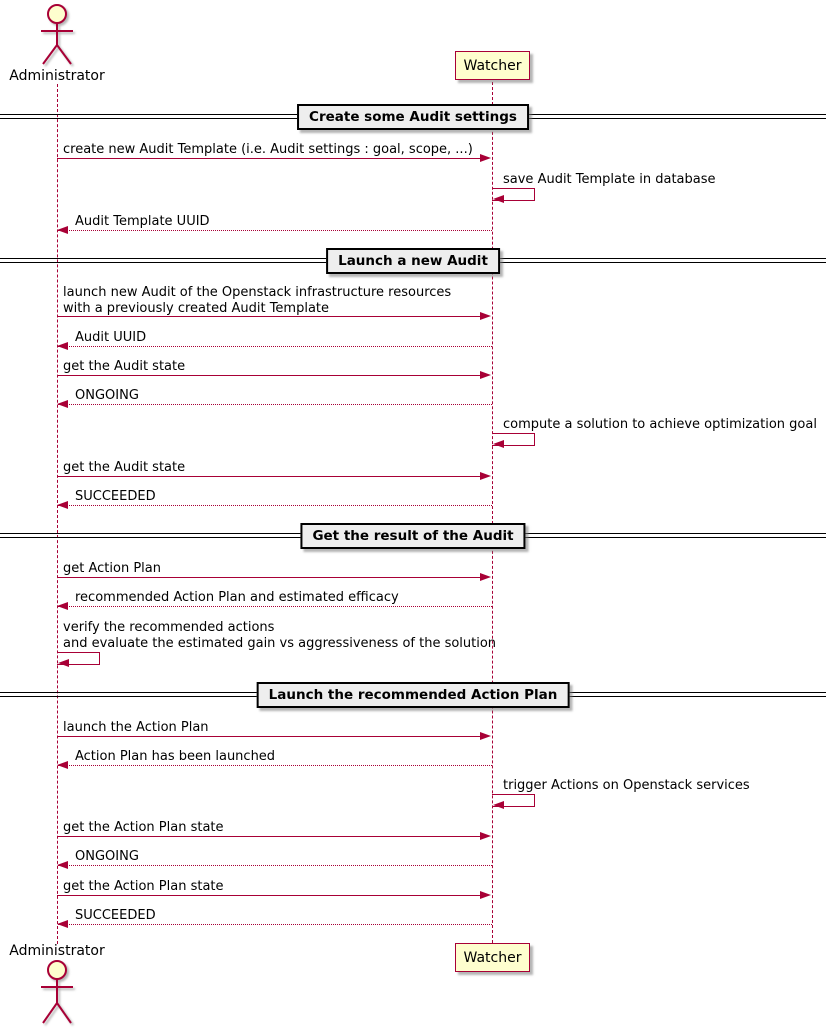  Describe the element at coordinates (492, 957) in the screenshot. I see `participant-watcher-bottom: Watcher` at that location.